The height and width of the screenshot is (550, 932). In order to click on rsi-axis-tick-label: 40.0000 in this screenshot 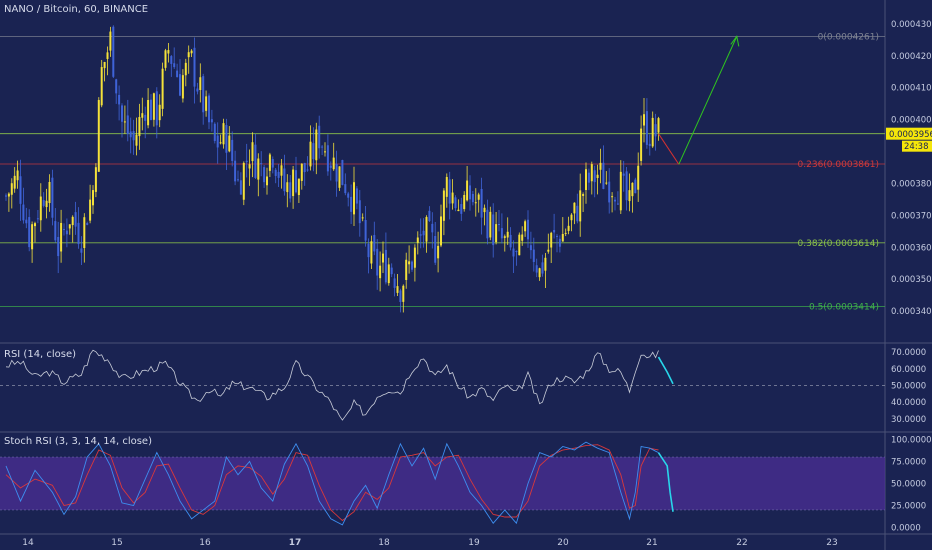, I will do `click(908, 403)`.